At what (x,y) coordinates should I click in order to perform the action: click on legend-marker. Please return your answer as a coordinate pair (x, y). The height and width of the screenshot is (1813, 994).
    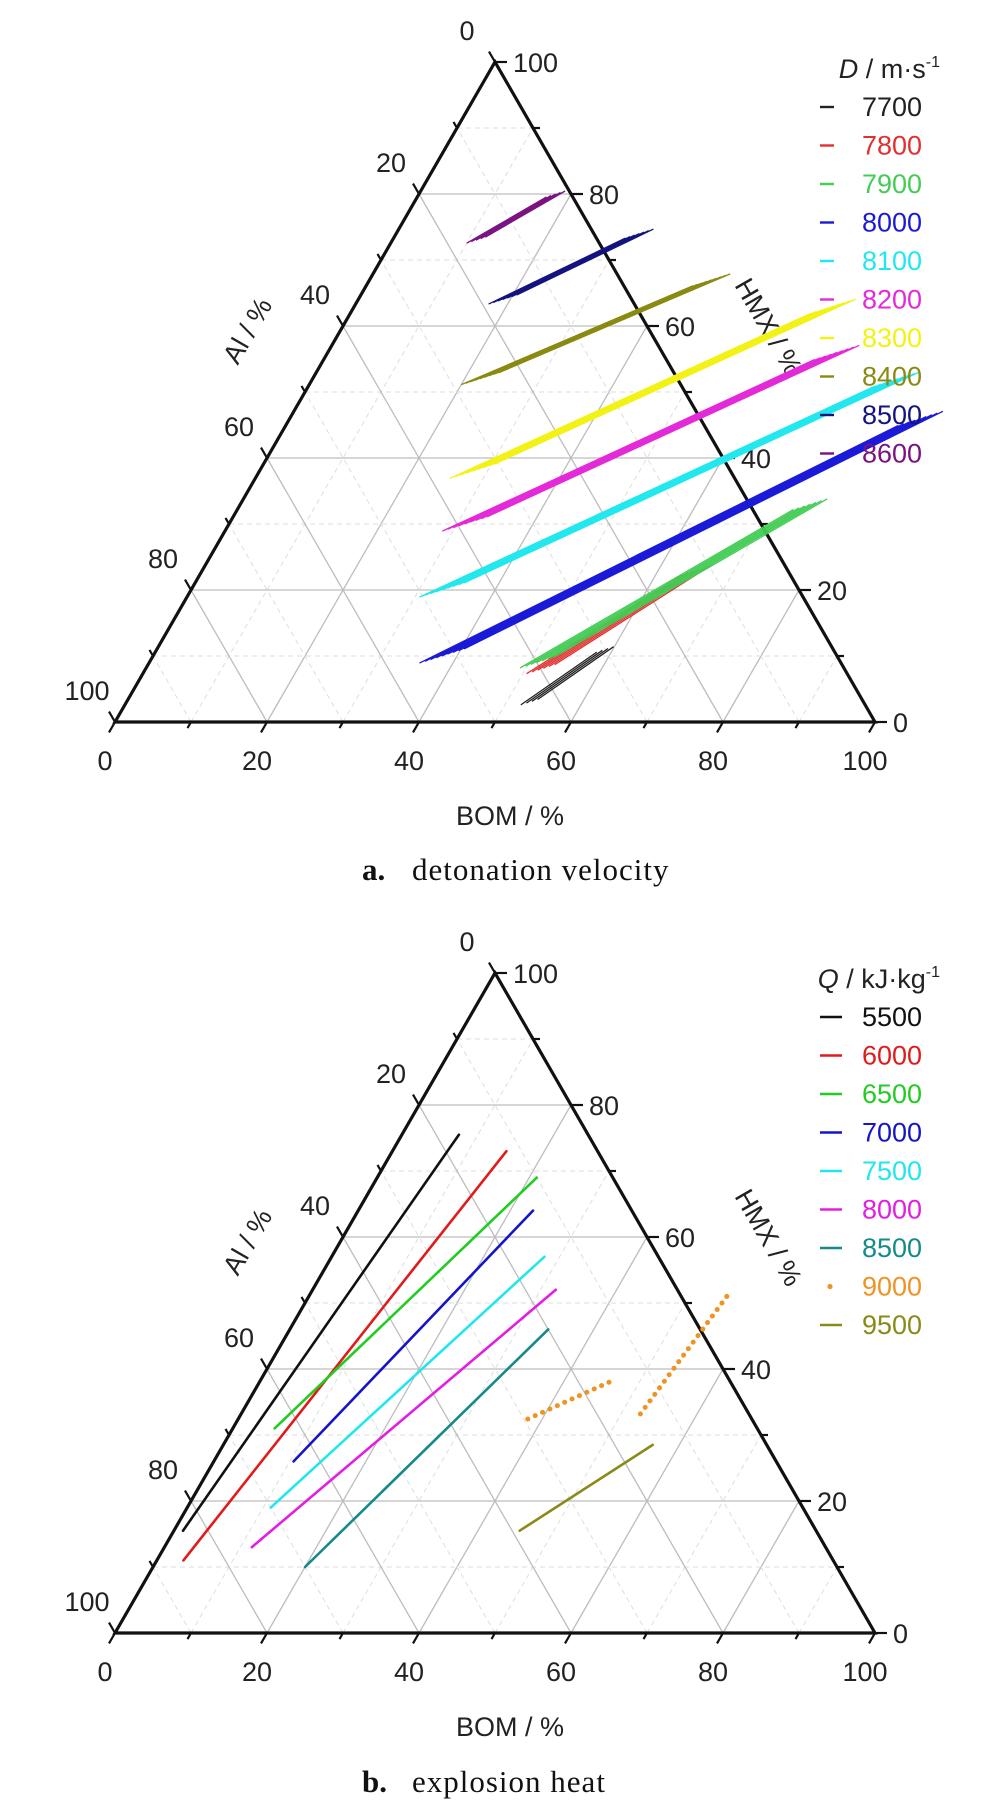
    Looking at the image, I should click on (830, 1286).